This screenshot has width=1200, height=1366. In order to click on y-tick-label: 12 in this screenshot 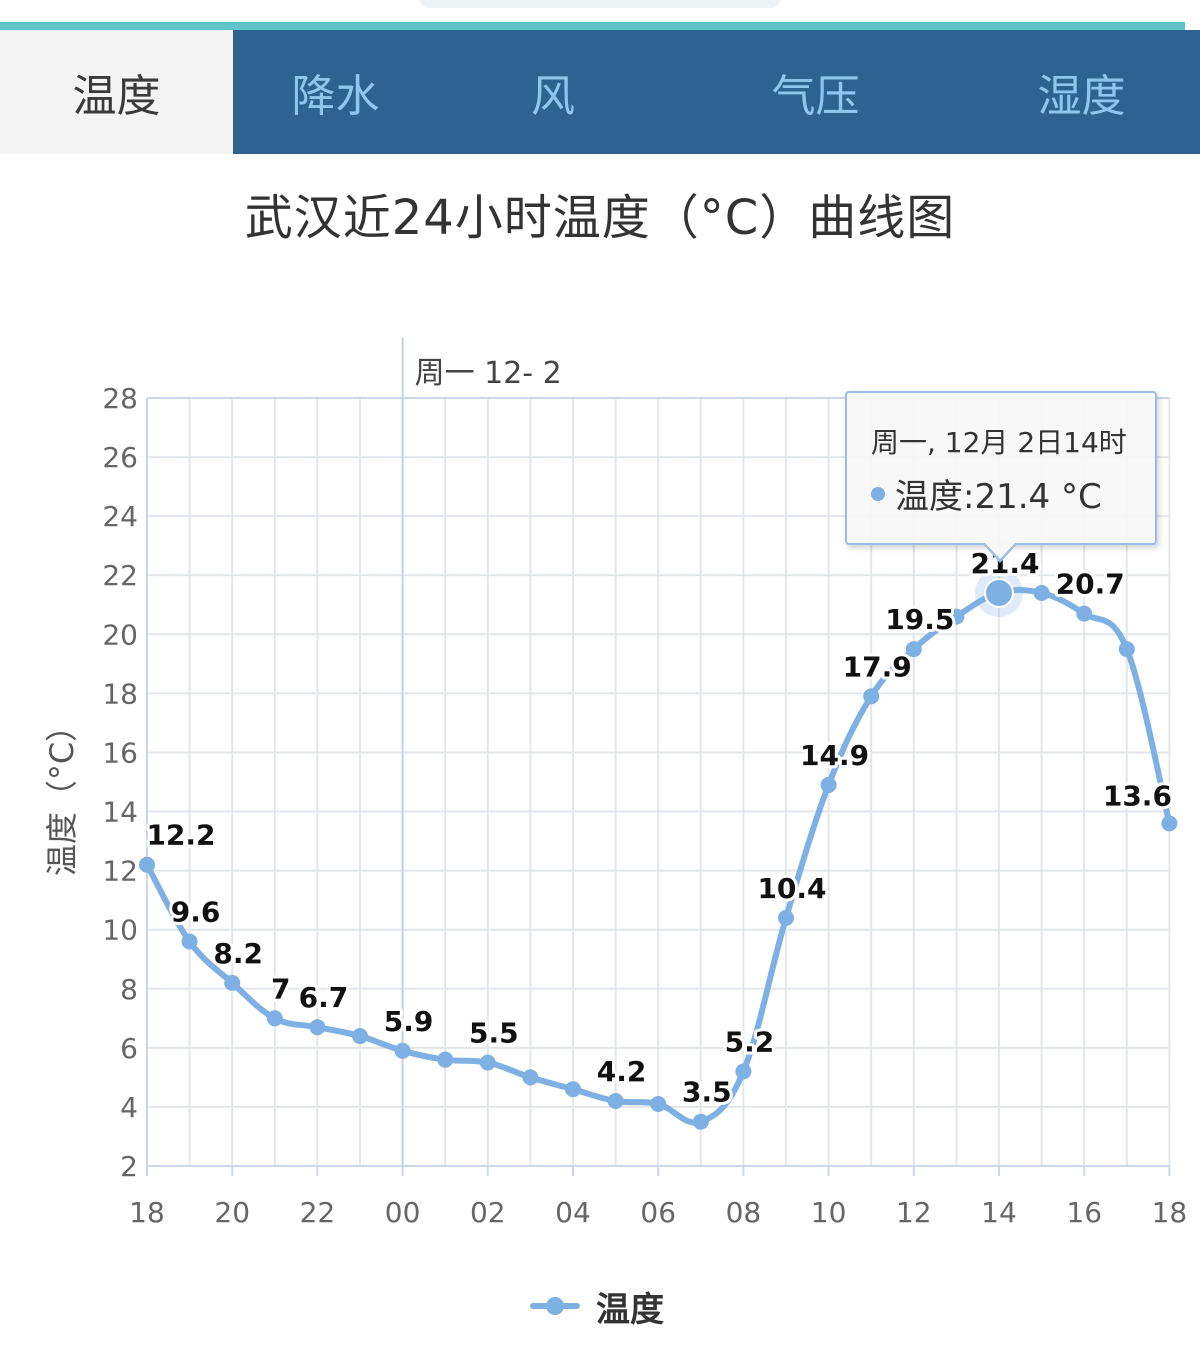, I will do `click(120, 871)`.